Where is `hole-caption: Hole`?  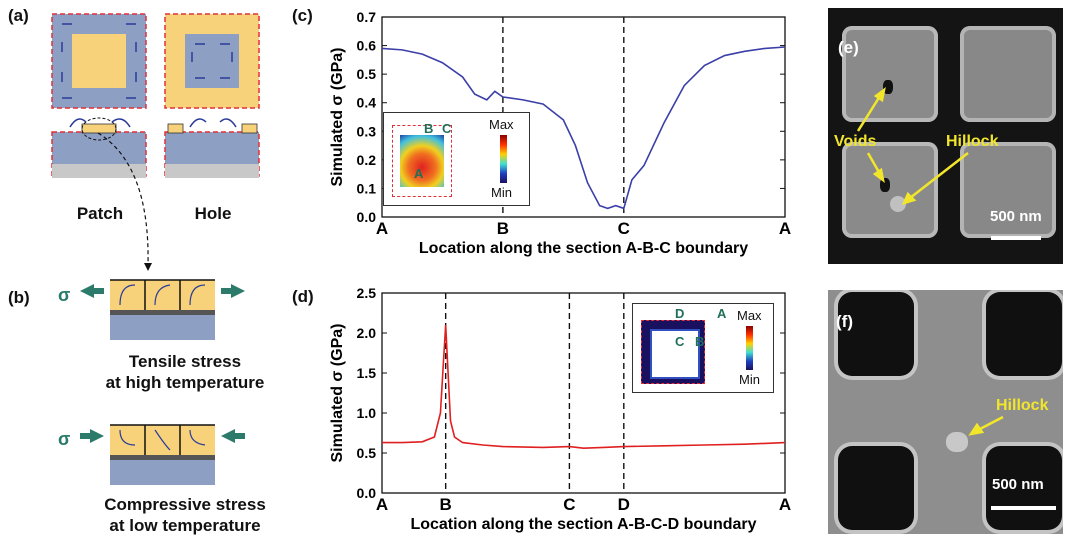 hole-caption: Hole is located at coordinates (213, 213).